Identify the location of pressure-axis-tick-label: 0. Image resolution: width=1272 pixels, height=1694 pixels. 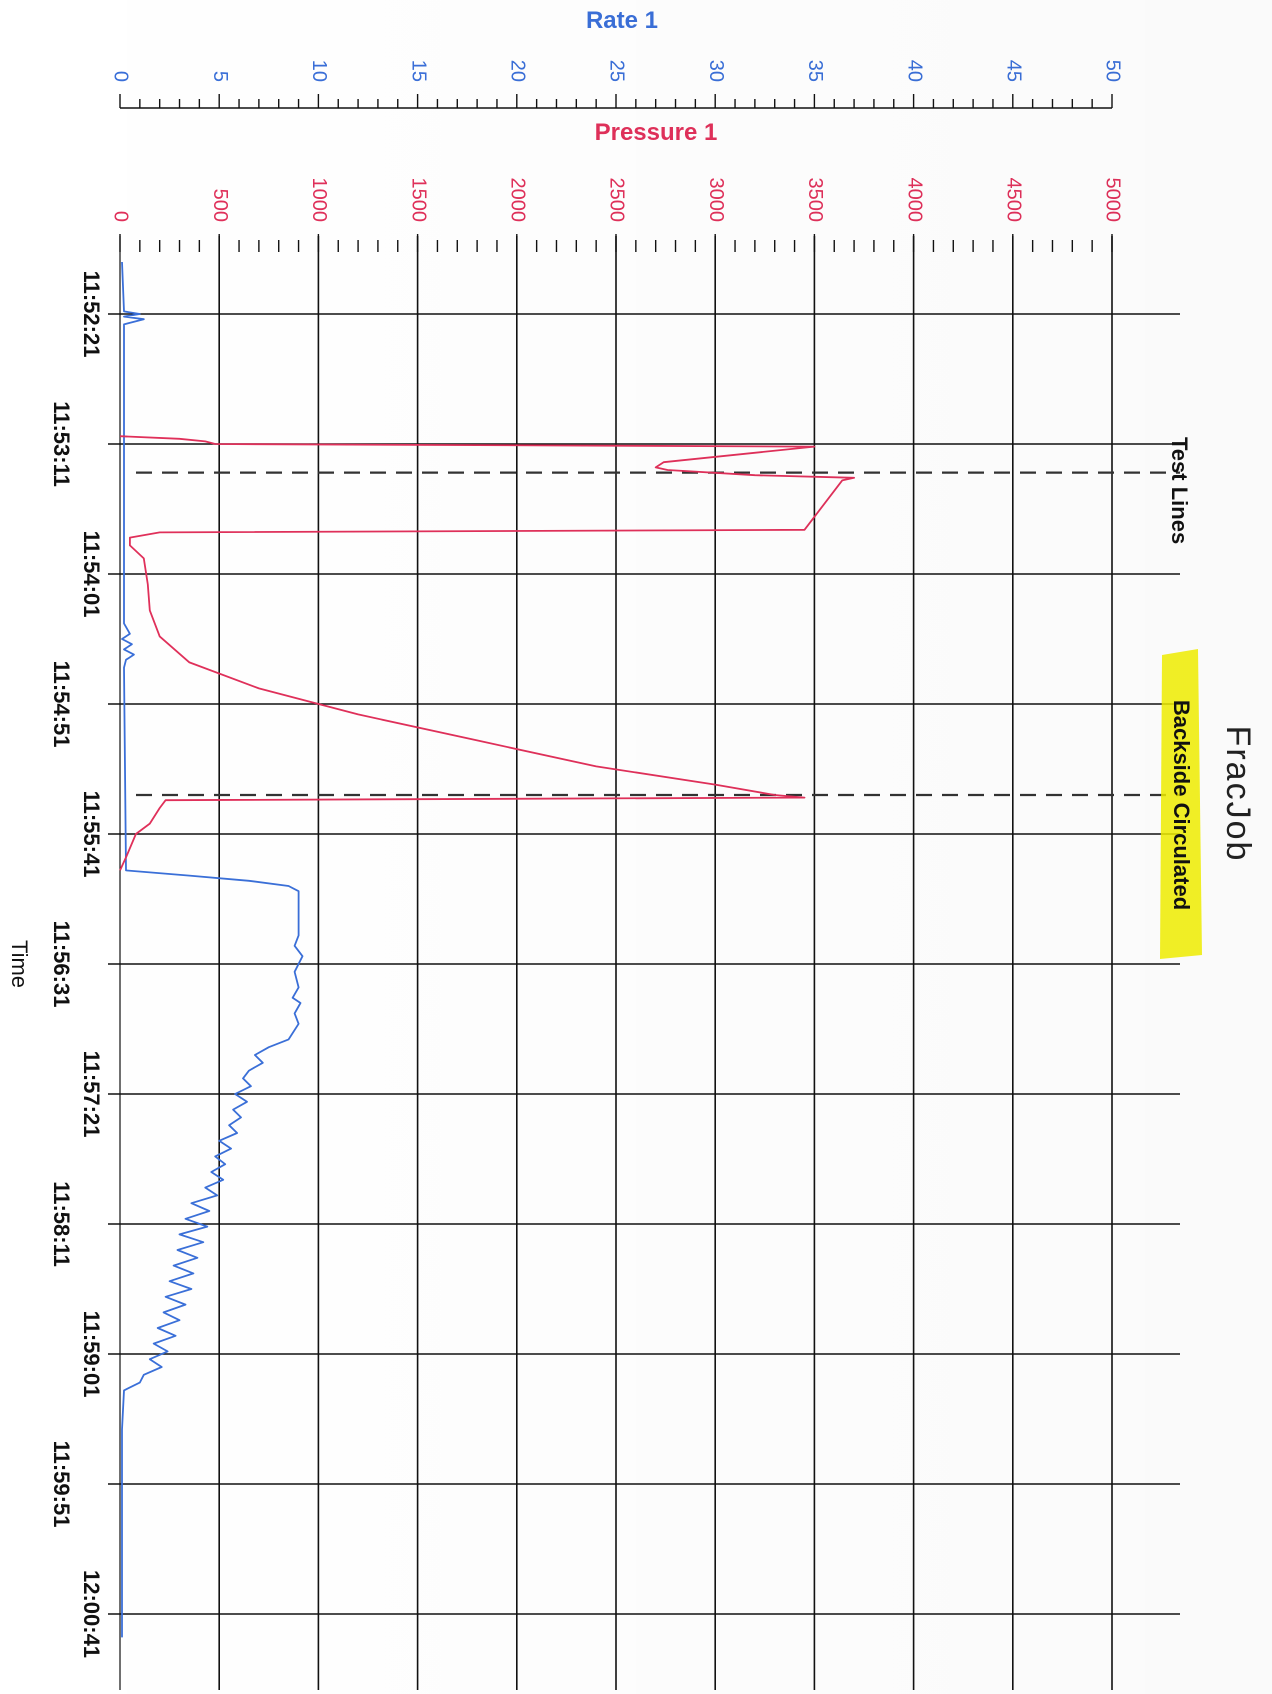
(121, 216).